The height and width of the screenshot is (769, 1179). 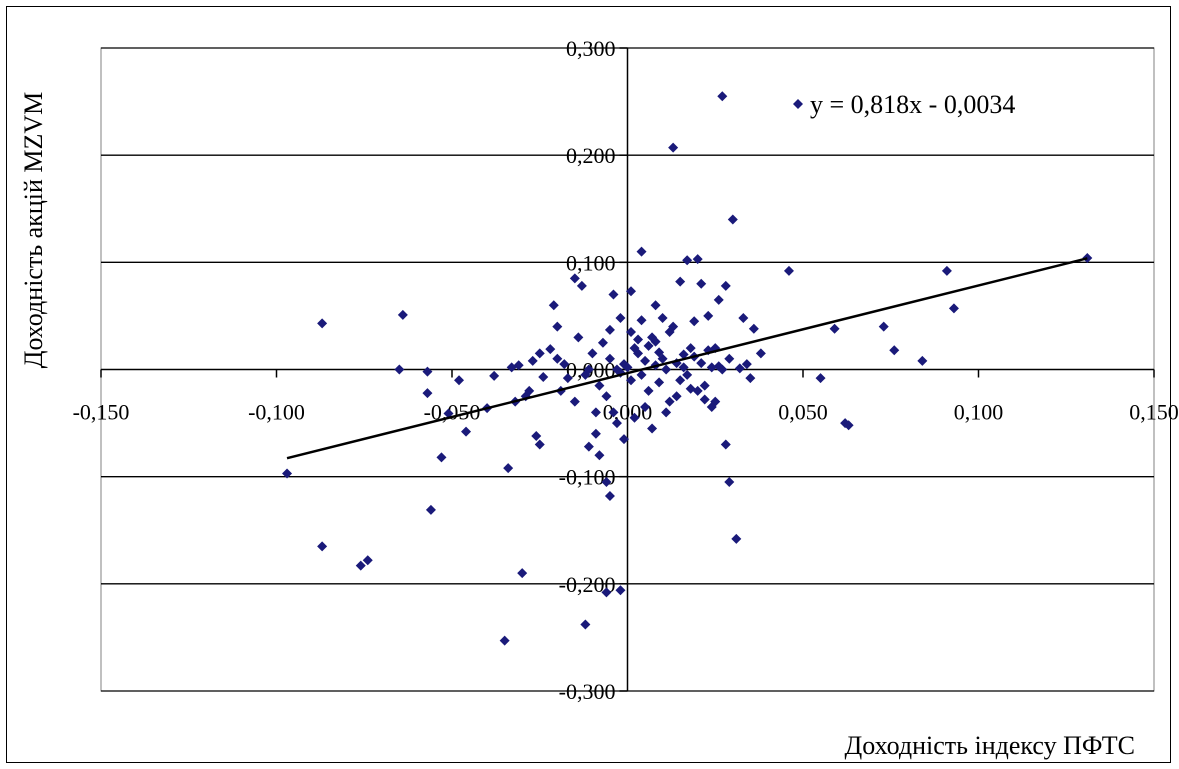 I want to click on x-tick-label: 0,050, so click(x=803, y=412).